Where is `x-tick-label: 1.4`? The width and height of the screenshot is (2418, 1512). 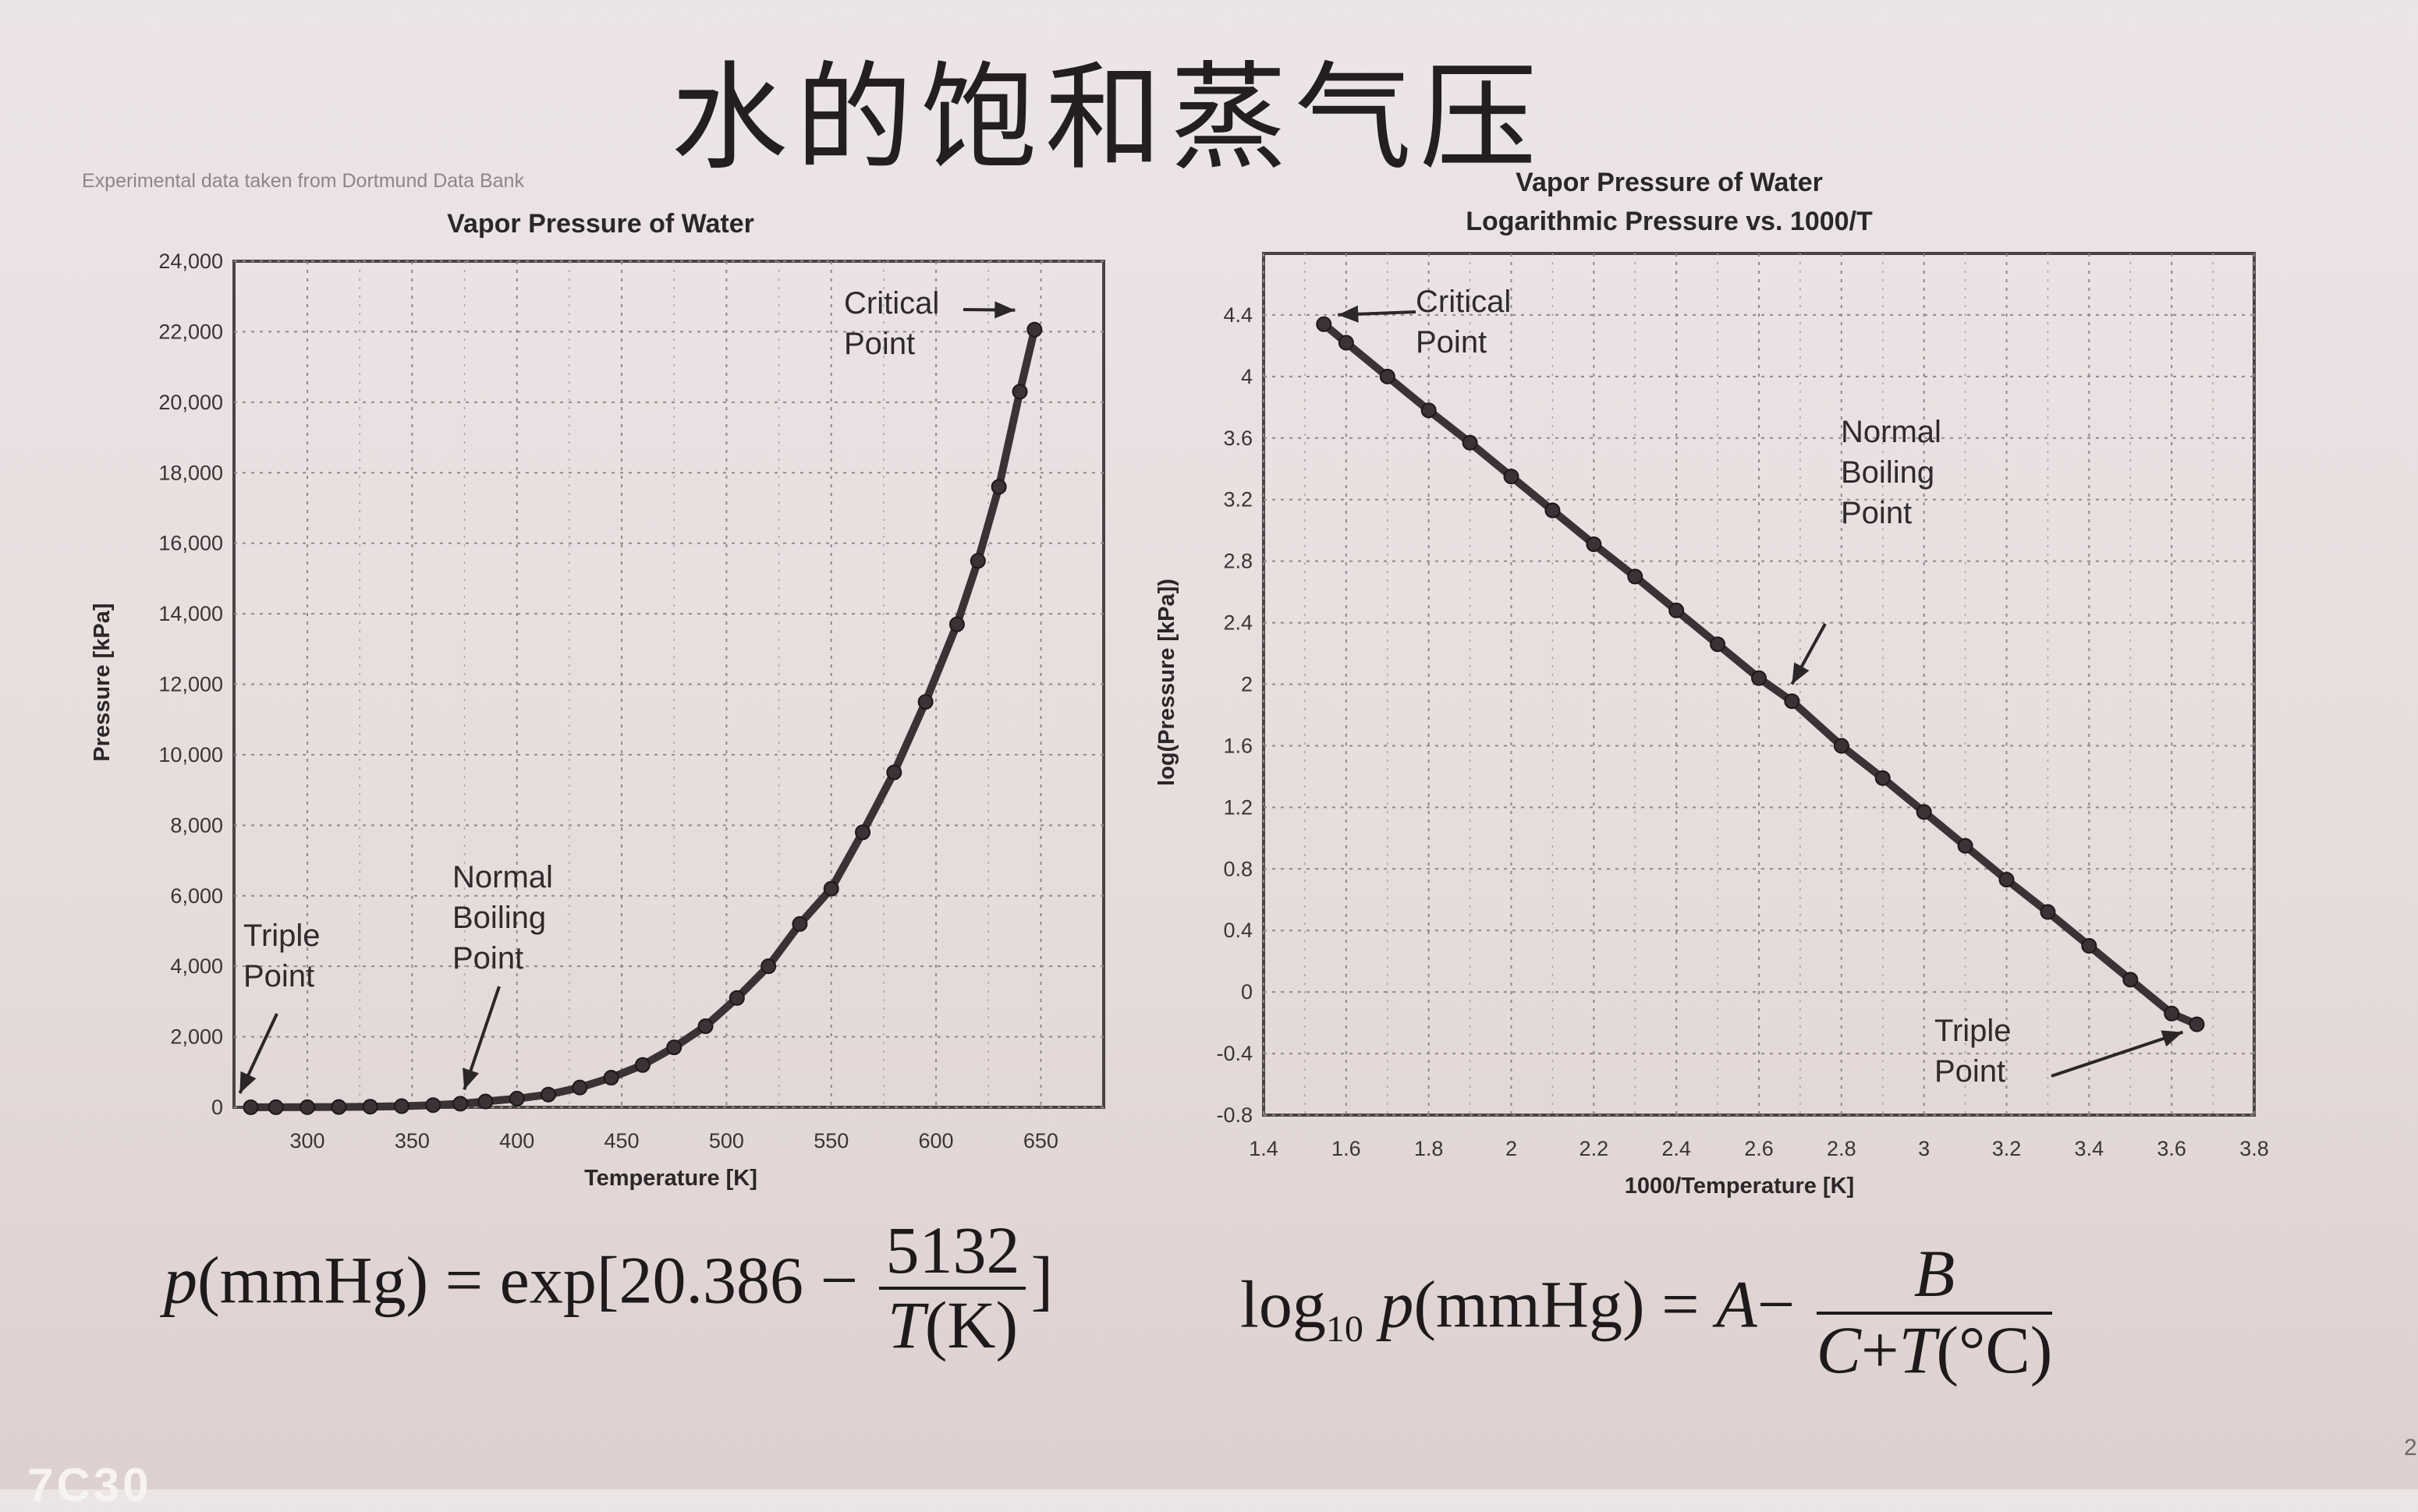
x-tick-label: 1.4 is located at coordinates (1263, 1148).